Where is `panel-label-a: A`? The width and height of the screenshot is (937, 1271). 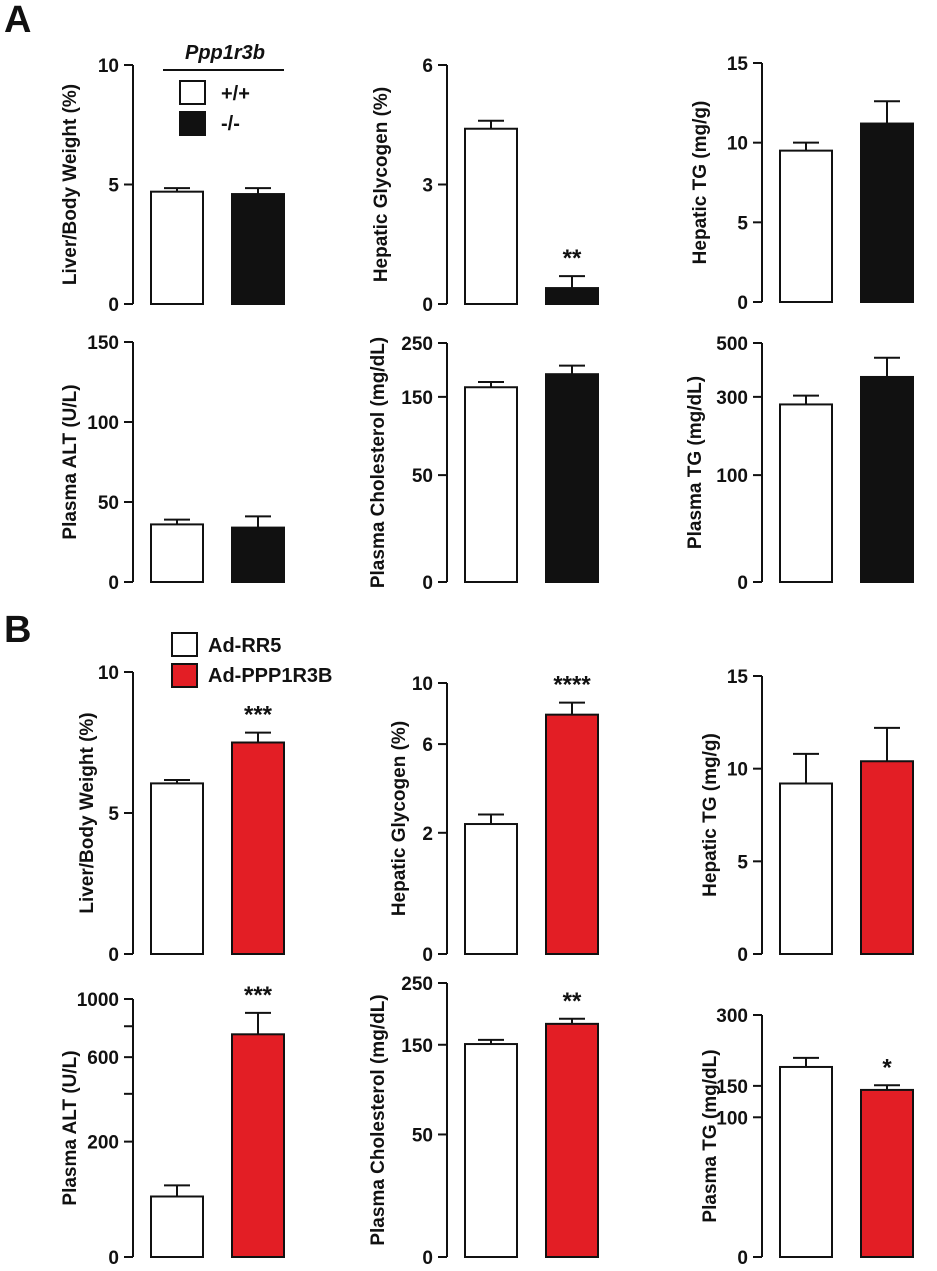 panel-label-a: A is located at coordinates (17, 20).